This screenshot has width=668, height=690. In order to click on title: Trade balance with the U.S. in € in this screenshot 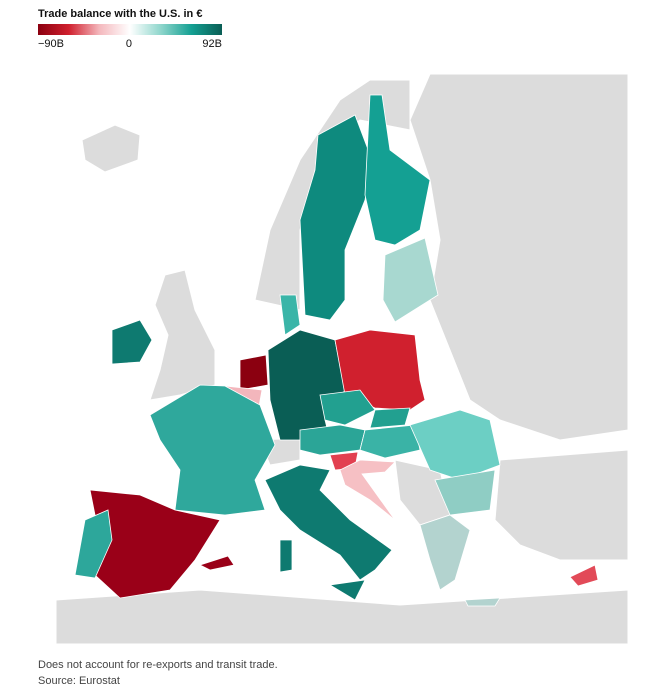, I will do `click(120, 14)`.